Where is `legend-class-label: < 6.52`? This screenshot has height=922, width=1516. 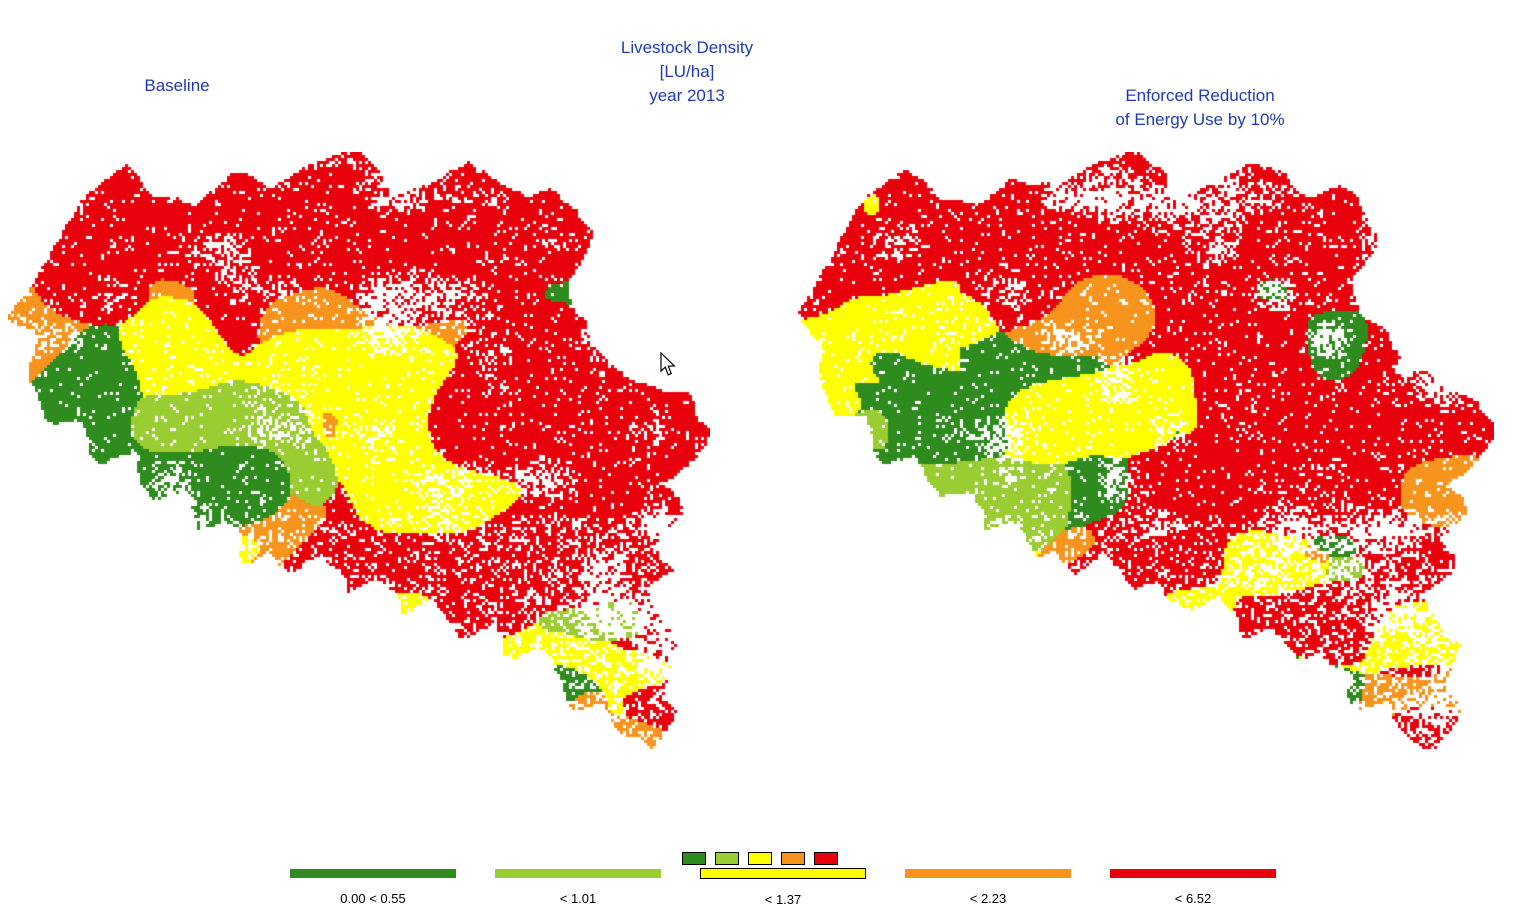
legend-class-label: < 6.52 is located at coordinates (1193, 898).